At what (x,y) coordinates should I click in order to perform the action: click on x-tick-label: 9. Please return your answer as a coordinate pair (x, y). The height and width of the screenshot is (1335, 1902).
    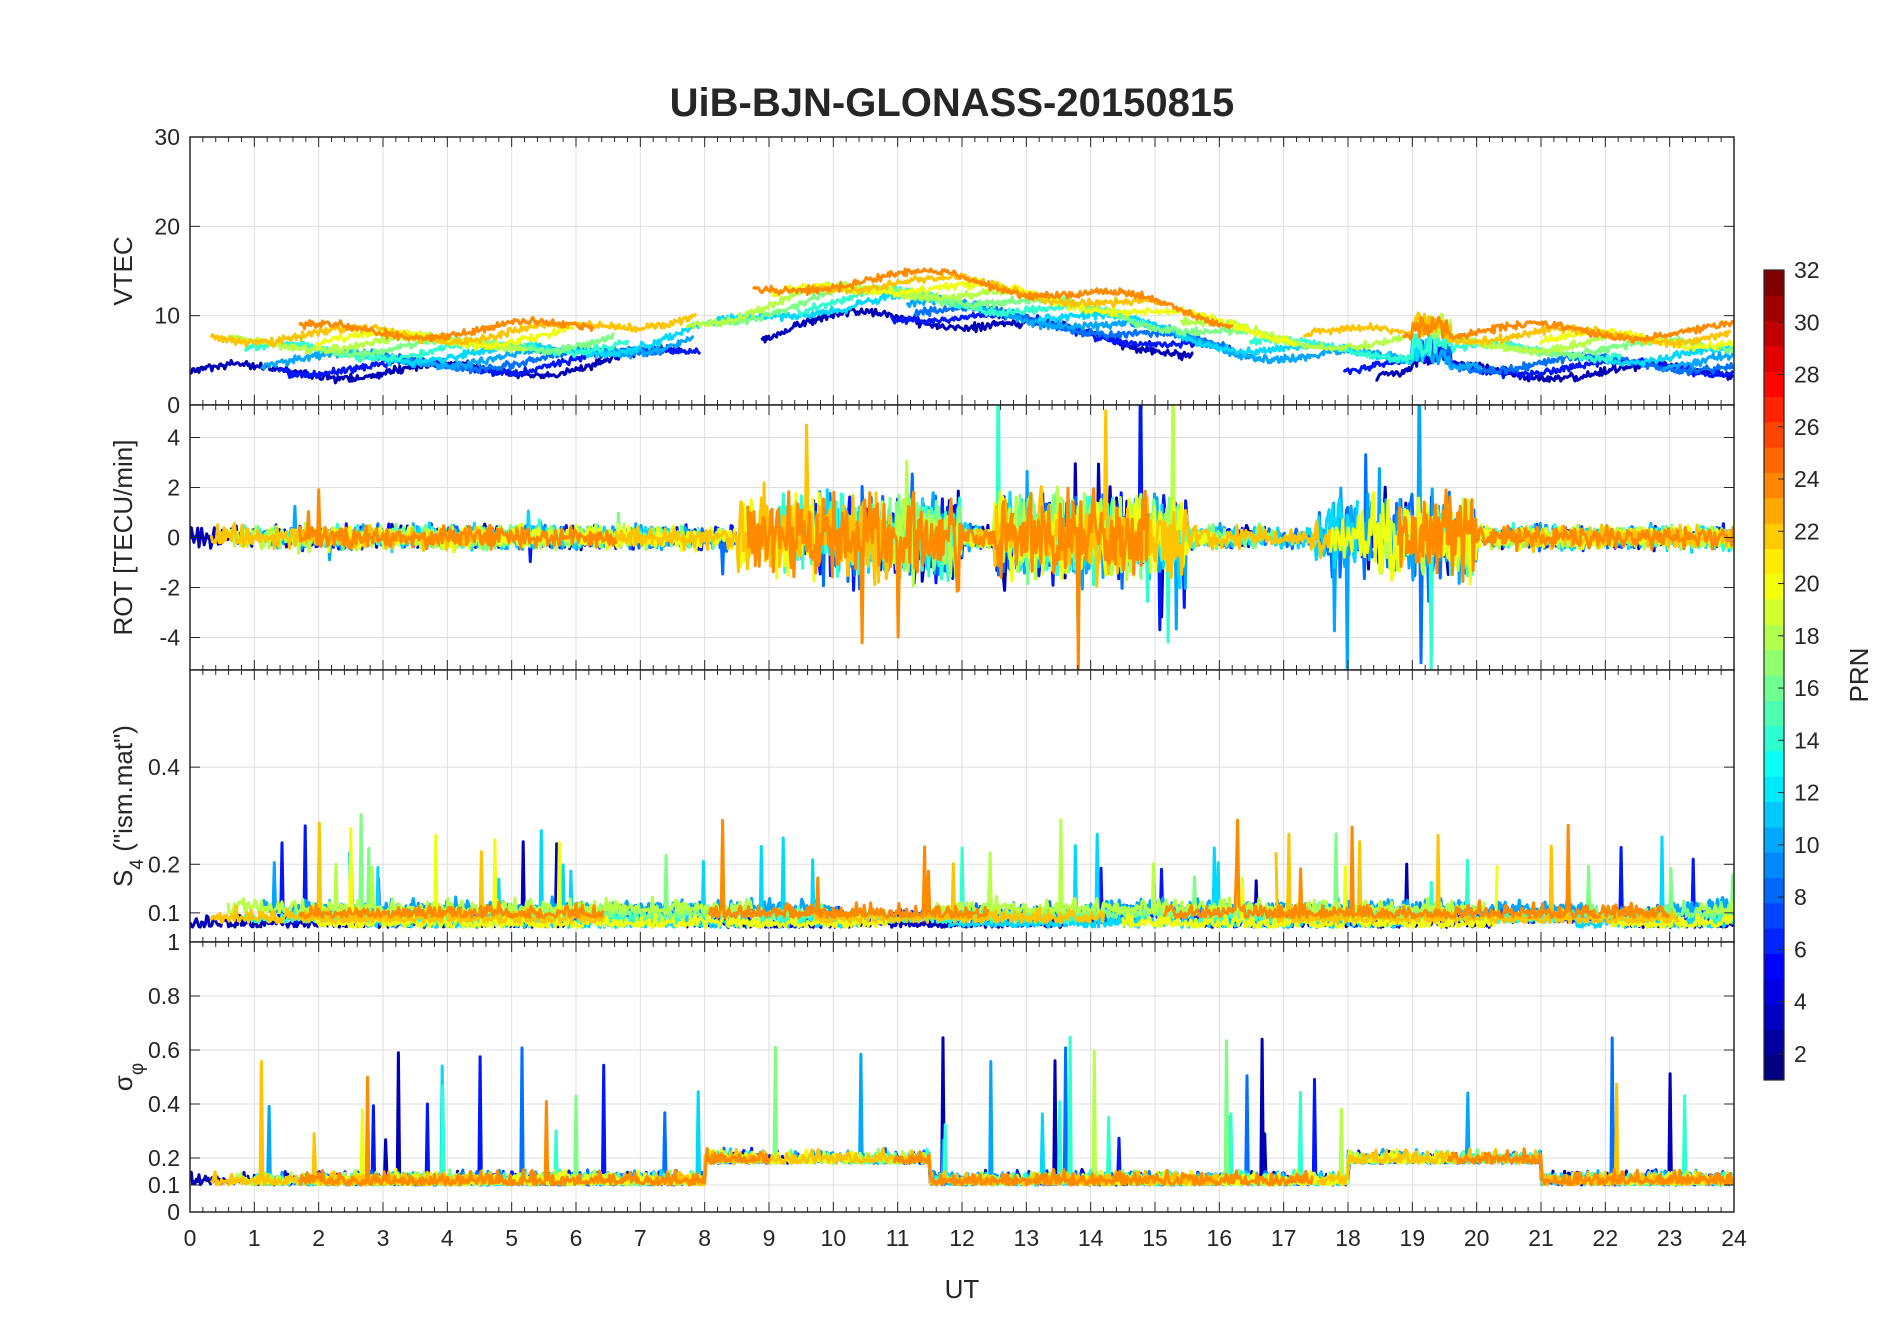
    Looking at the image, I should click on (769, 1238).